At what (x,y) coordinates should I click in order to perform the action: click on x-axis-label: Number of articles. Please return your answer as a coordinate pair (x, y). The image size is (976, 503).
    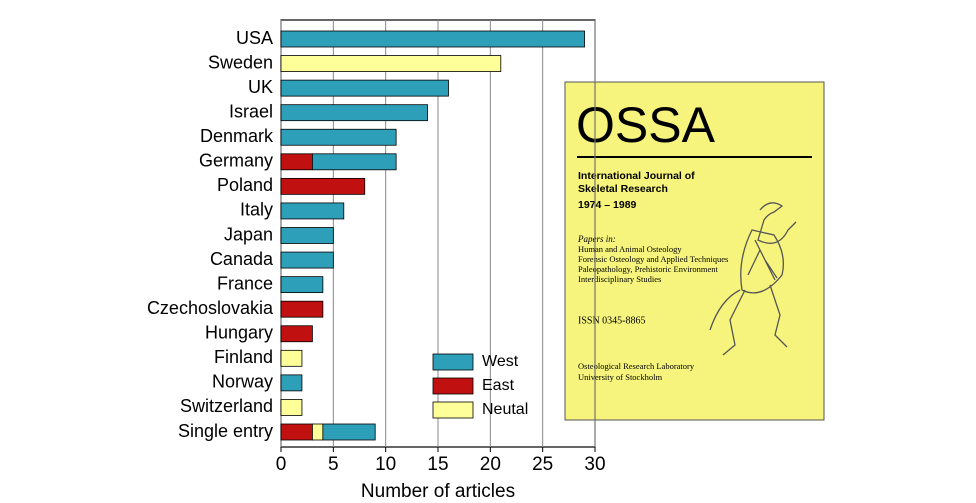
    Looking at the image, I should click on (438, 491).